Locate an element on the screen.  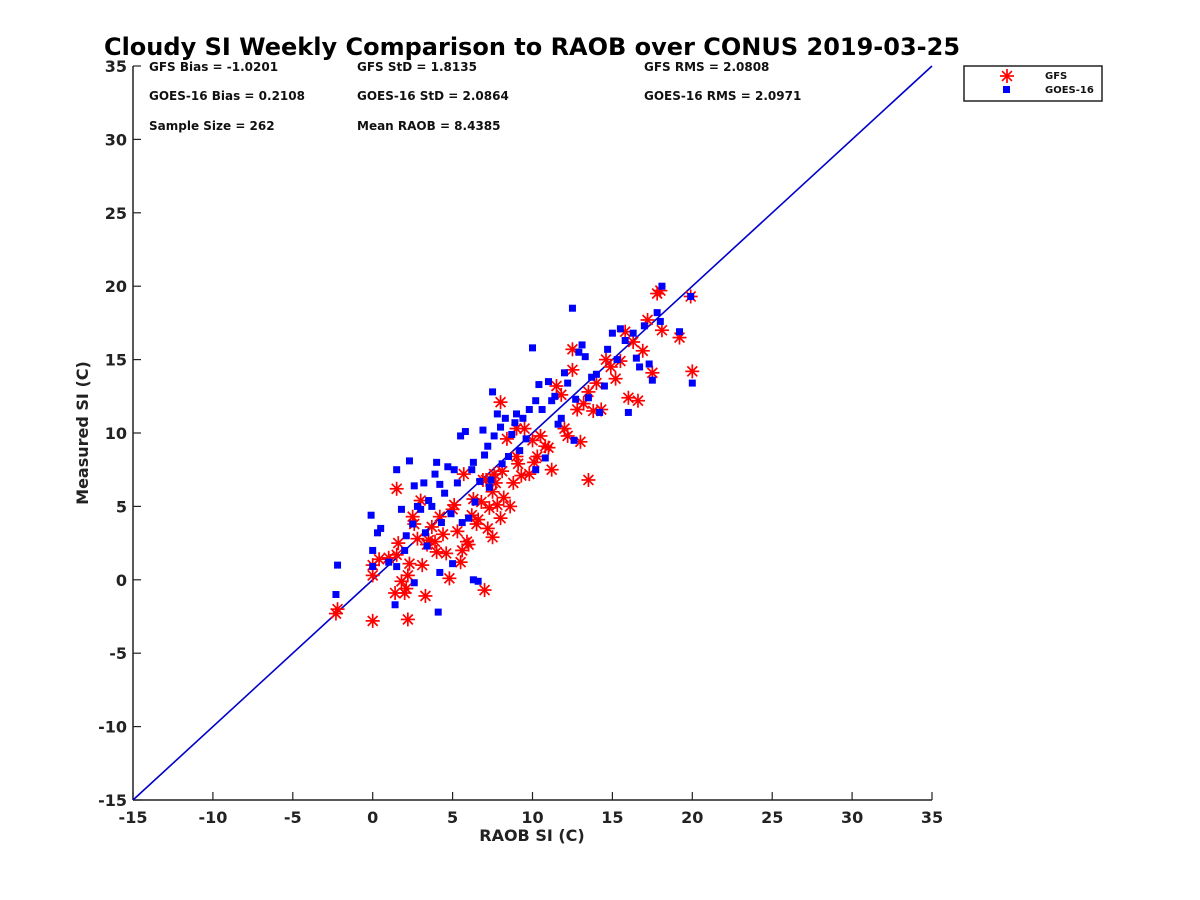
x-tick-label: 30 is located at coordinates (852, 817).